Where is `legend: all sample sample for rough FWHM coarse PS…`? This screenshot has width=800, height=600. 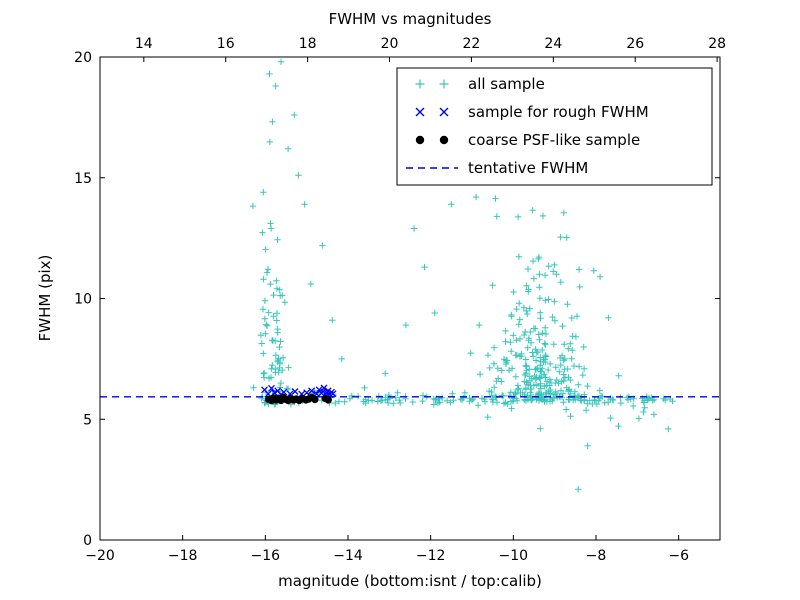
legend: all sample sample for rough FWHM coarse PS… is located at coordinates (554, 126).